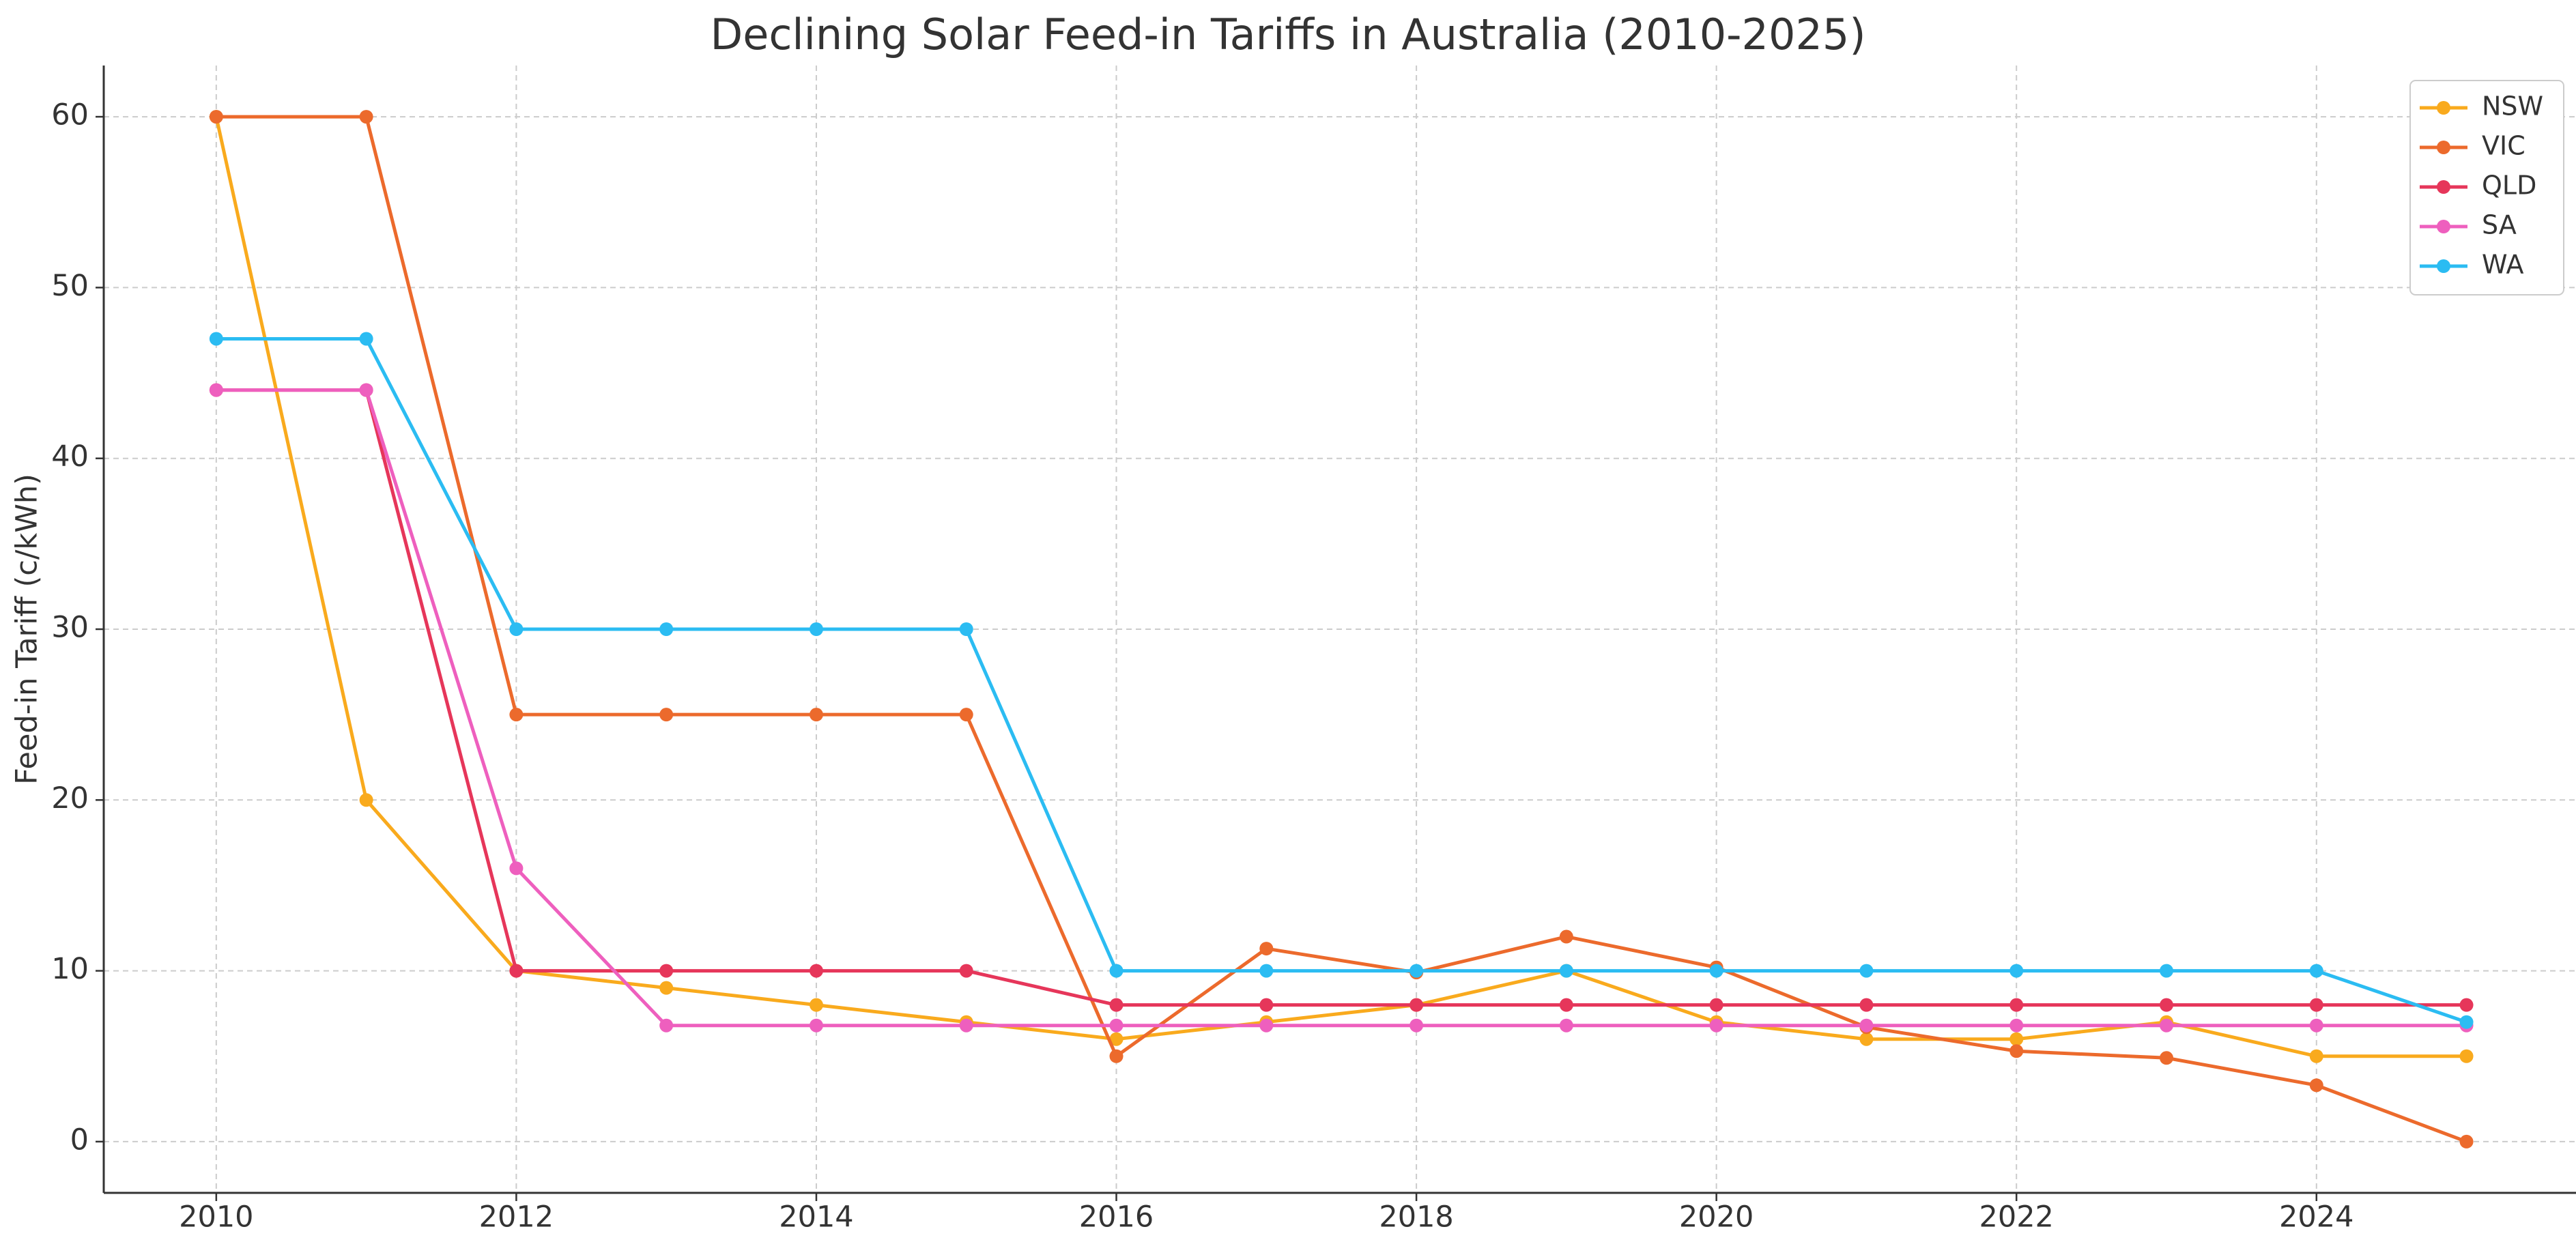 The image size is (2576, 1242). I want to click on legend: NSW VIC QLD SA WA, so click(2486, 188).